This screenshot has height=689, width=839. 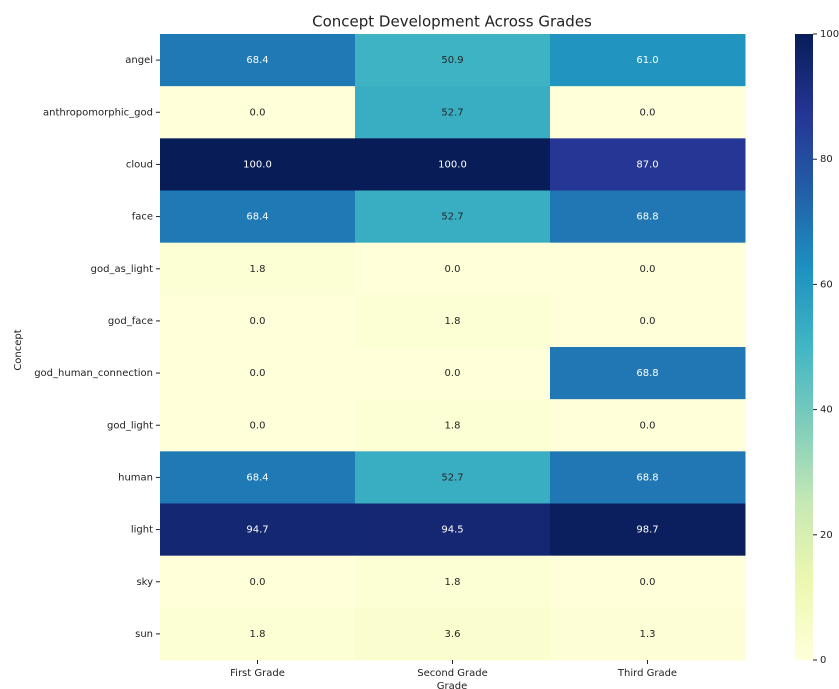 What do you see at coordinates (142, 217) in the screenshot?
I see `y-tick-label: face` at bounding box center [142, 217].